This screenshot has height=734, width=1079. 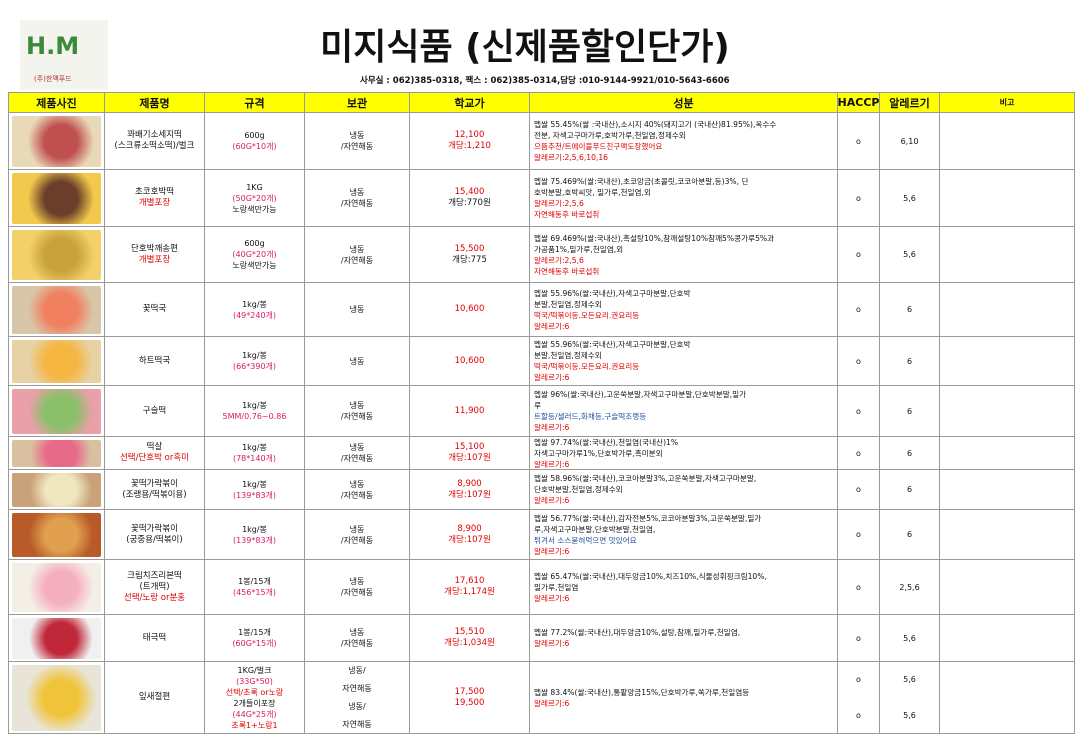 I want to click on spec-line: (50G*20개), so click(x=254, y=198).